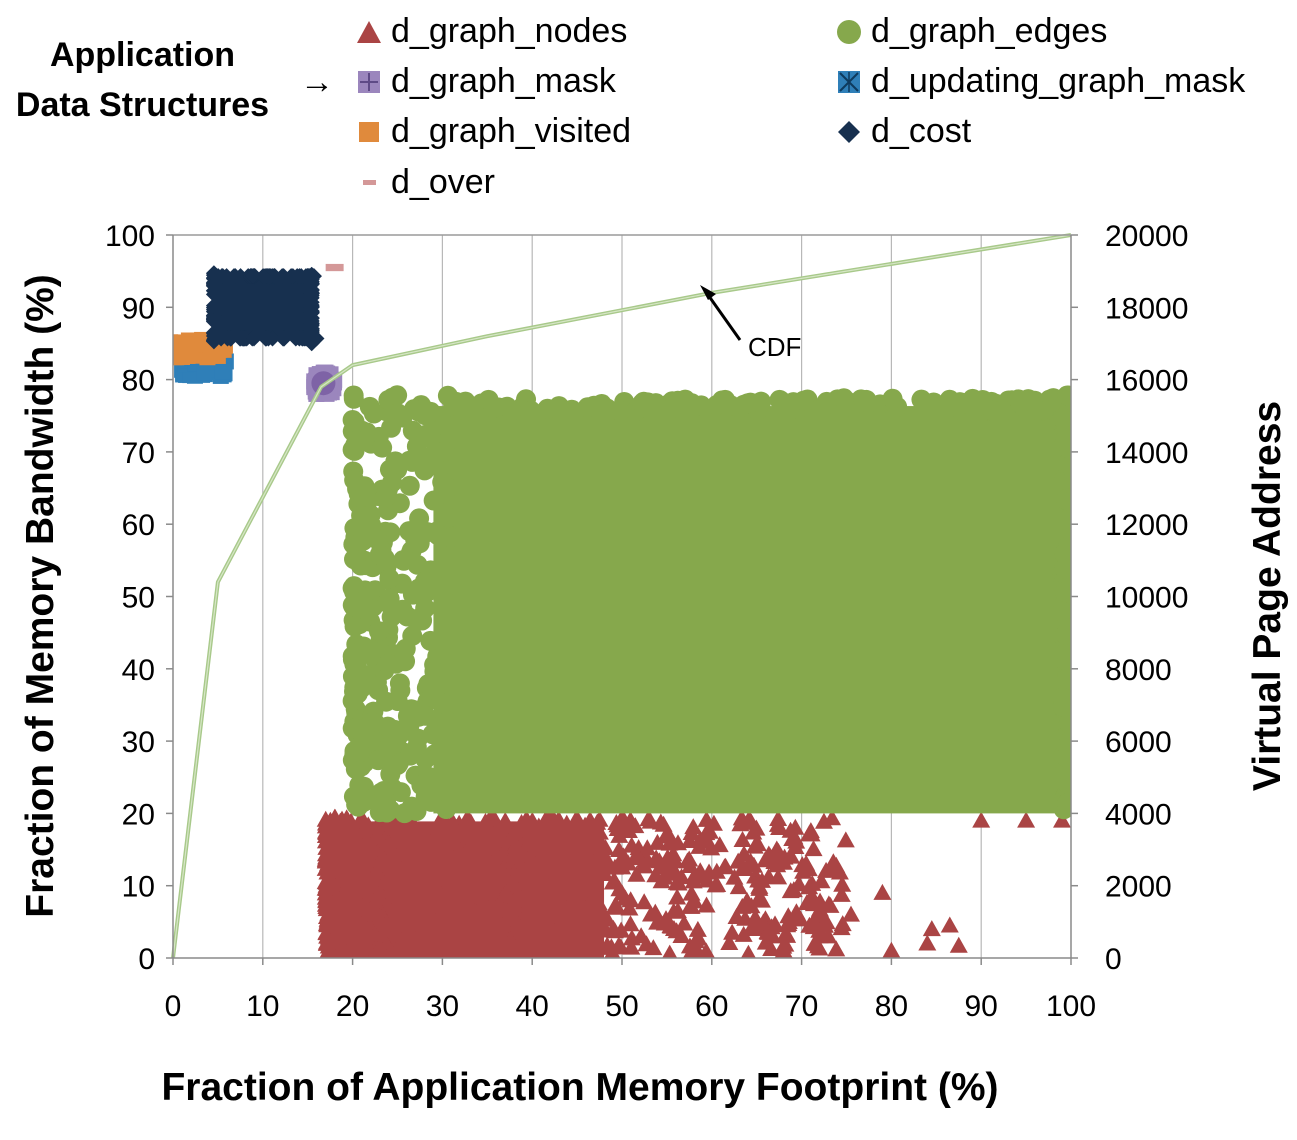  What do you see at coordinates (443, 182) in the screenshot?
I see `legend-label: d_over` at bounding box center [443, 182].